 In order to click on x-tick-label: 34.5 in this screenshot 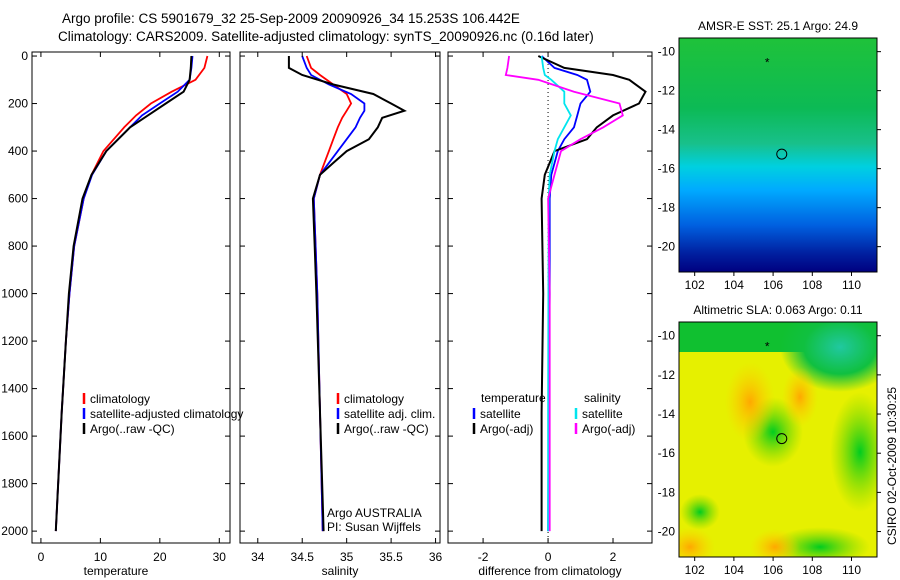, I will do `click(303, 557)`.